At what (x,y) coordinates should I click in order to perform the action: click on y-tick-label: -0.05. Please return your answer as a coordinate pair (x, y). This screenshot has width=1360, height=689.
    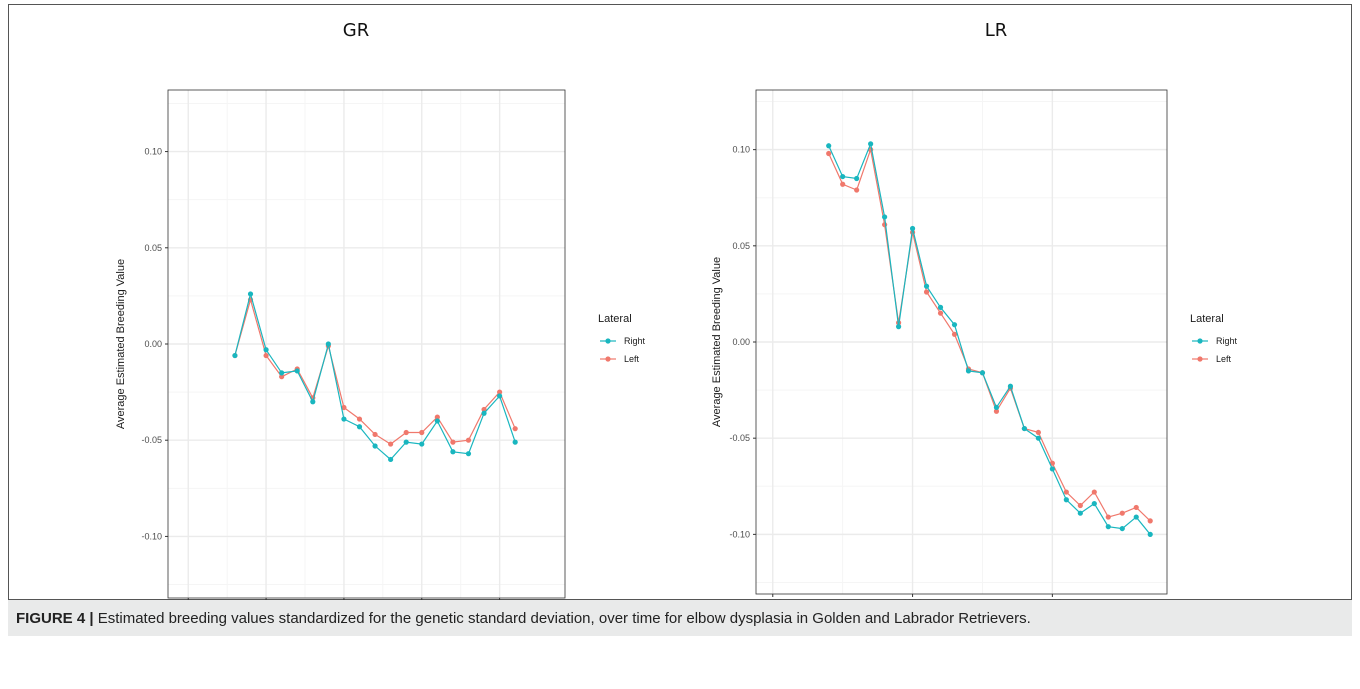
    Looking at the image, I should click on (151, 440).